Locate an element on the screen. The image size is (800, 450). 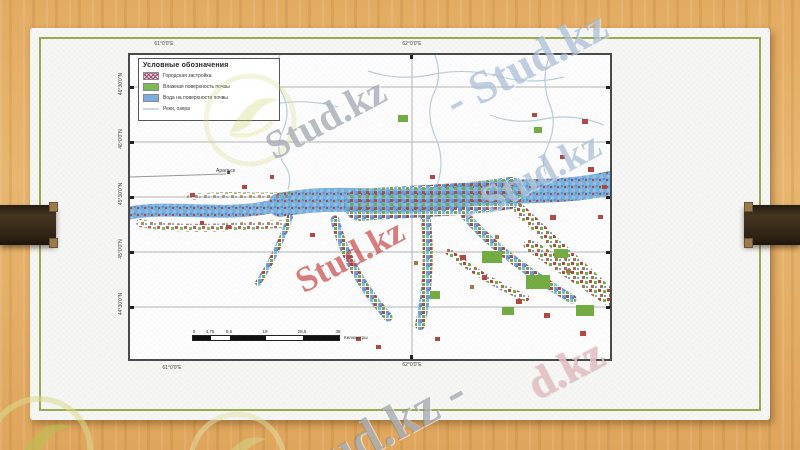
graticule-label-bottom-2: 62°0'0"E is located at coordinates (412, 365).